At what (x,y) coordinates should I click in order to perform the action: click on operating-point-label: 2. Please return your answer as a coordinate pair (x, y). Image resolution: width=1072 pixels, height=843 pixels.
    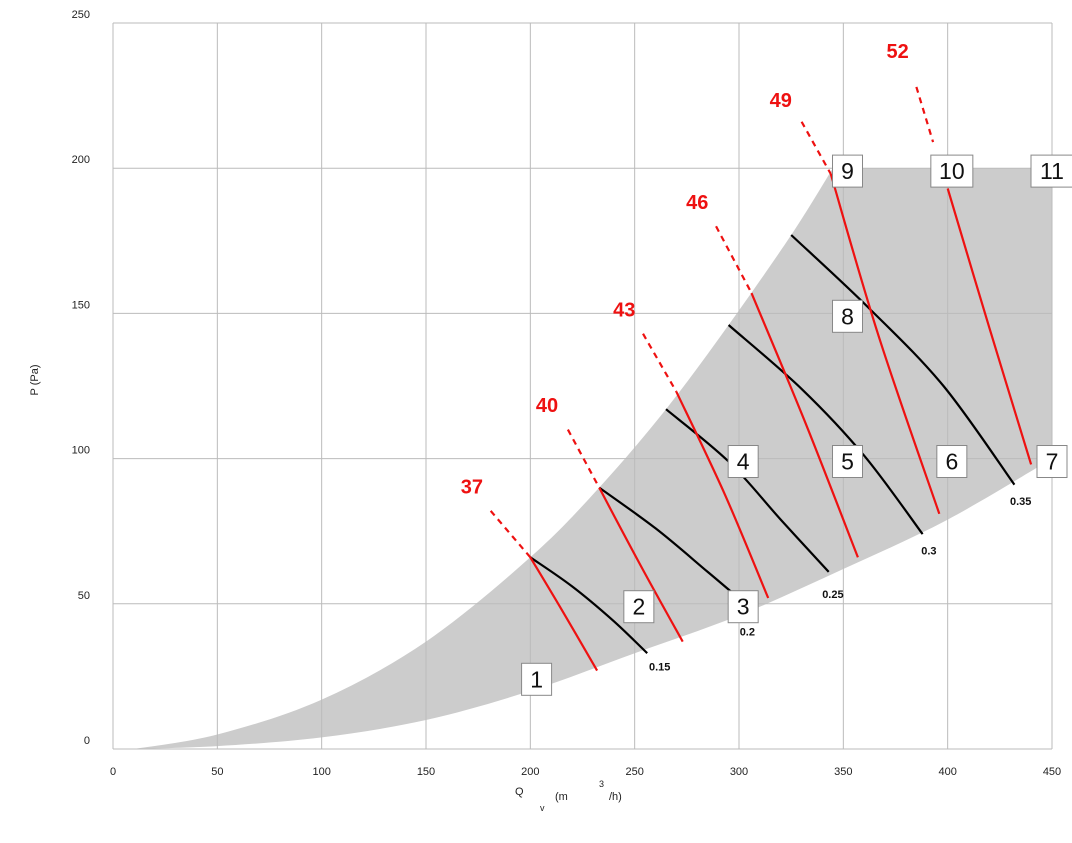
    Looking at the image, I should click on (638, 607).